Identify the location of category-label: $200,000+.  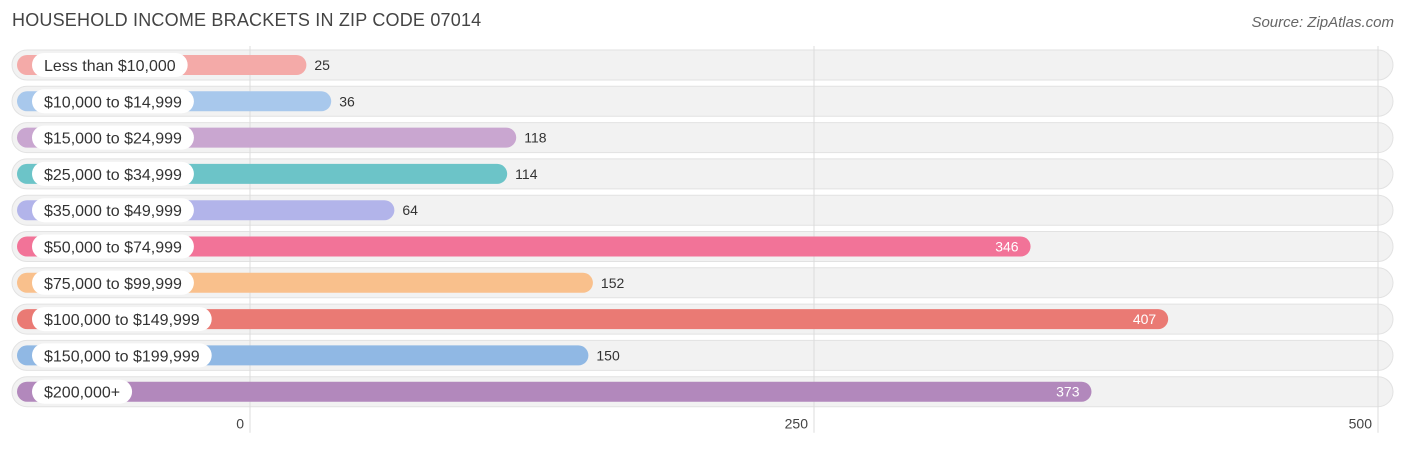
(82, 393).